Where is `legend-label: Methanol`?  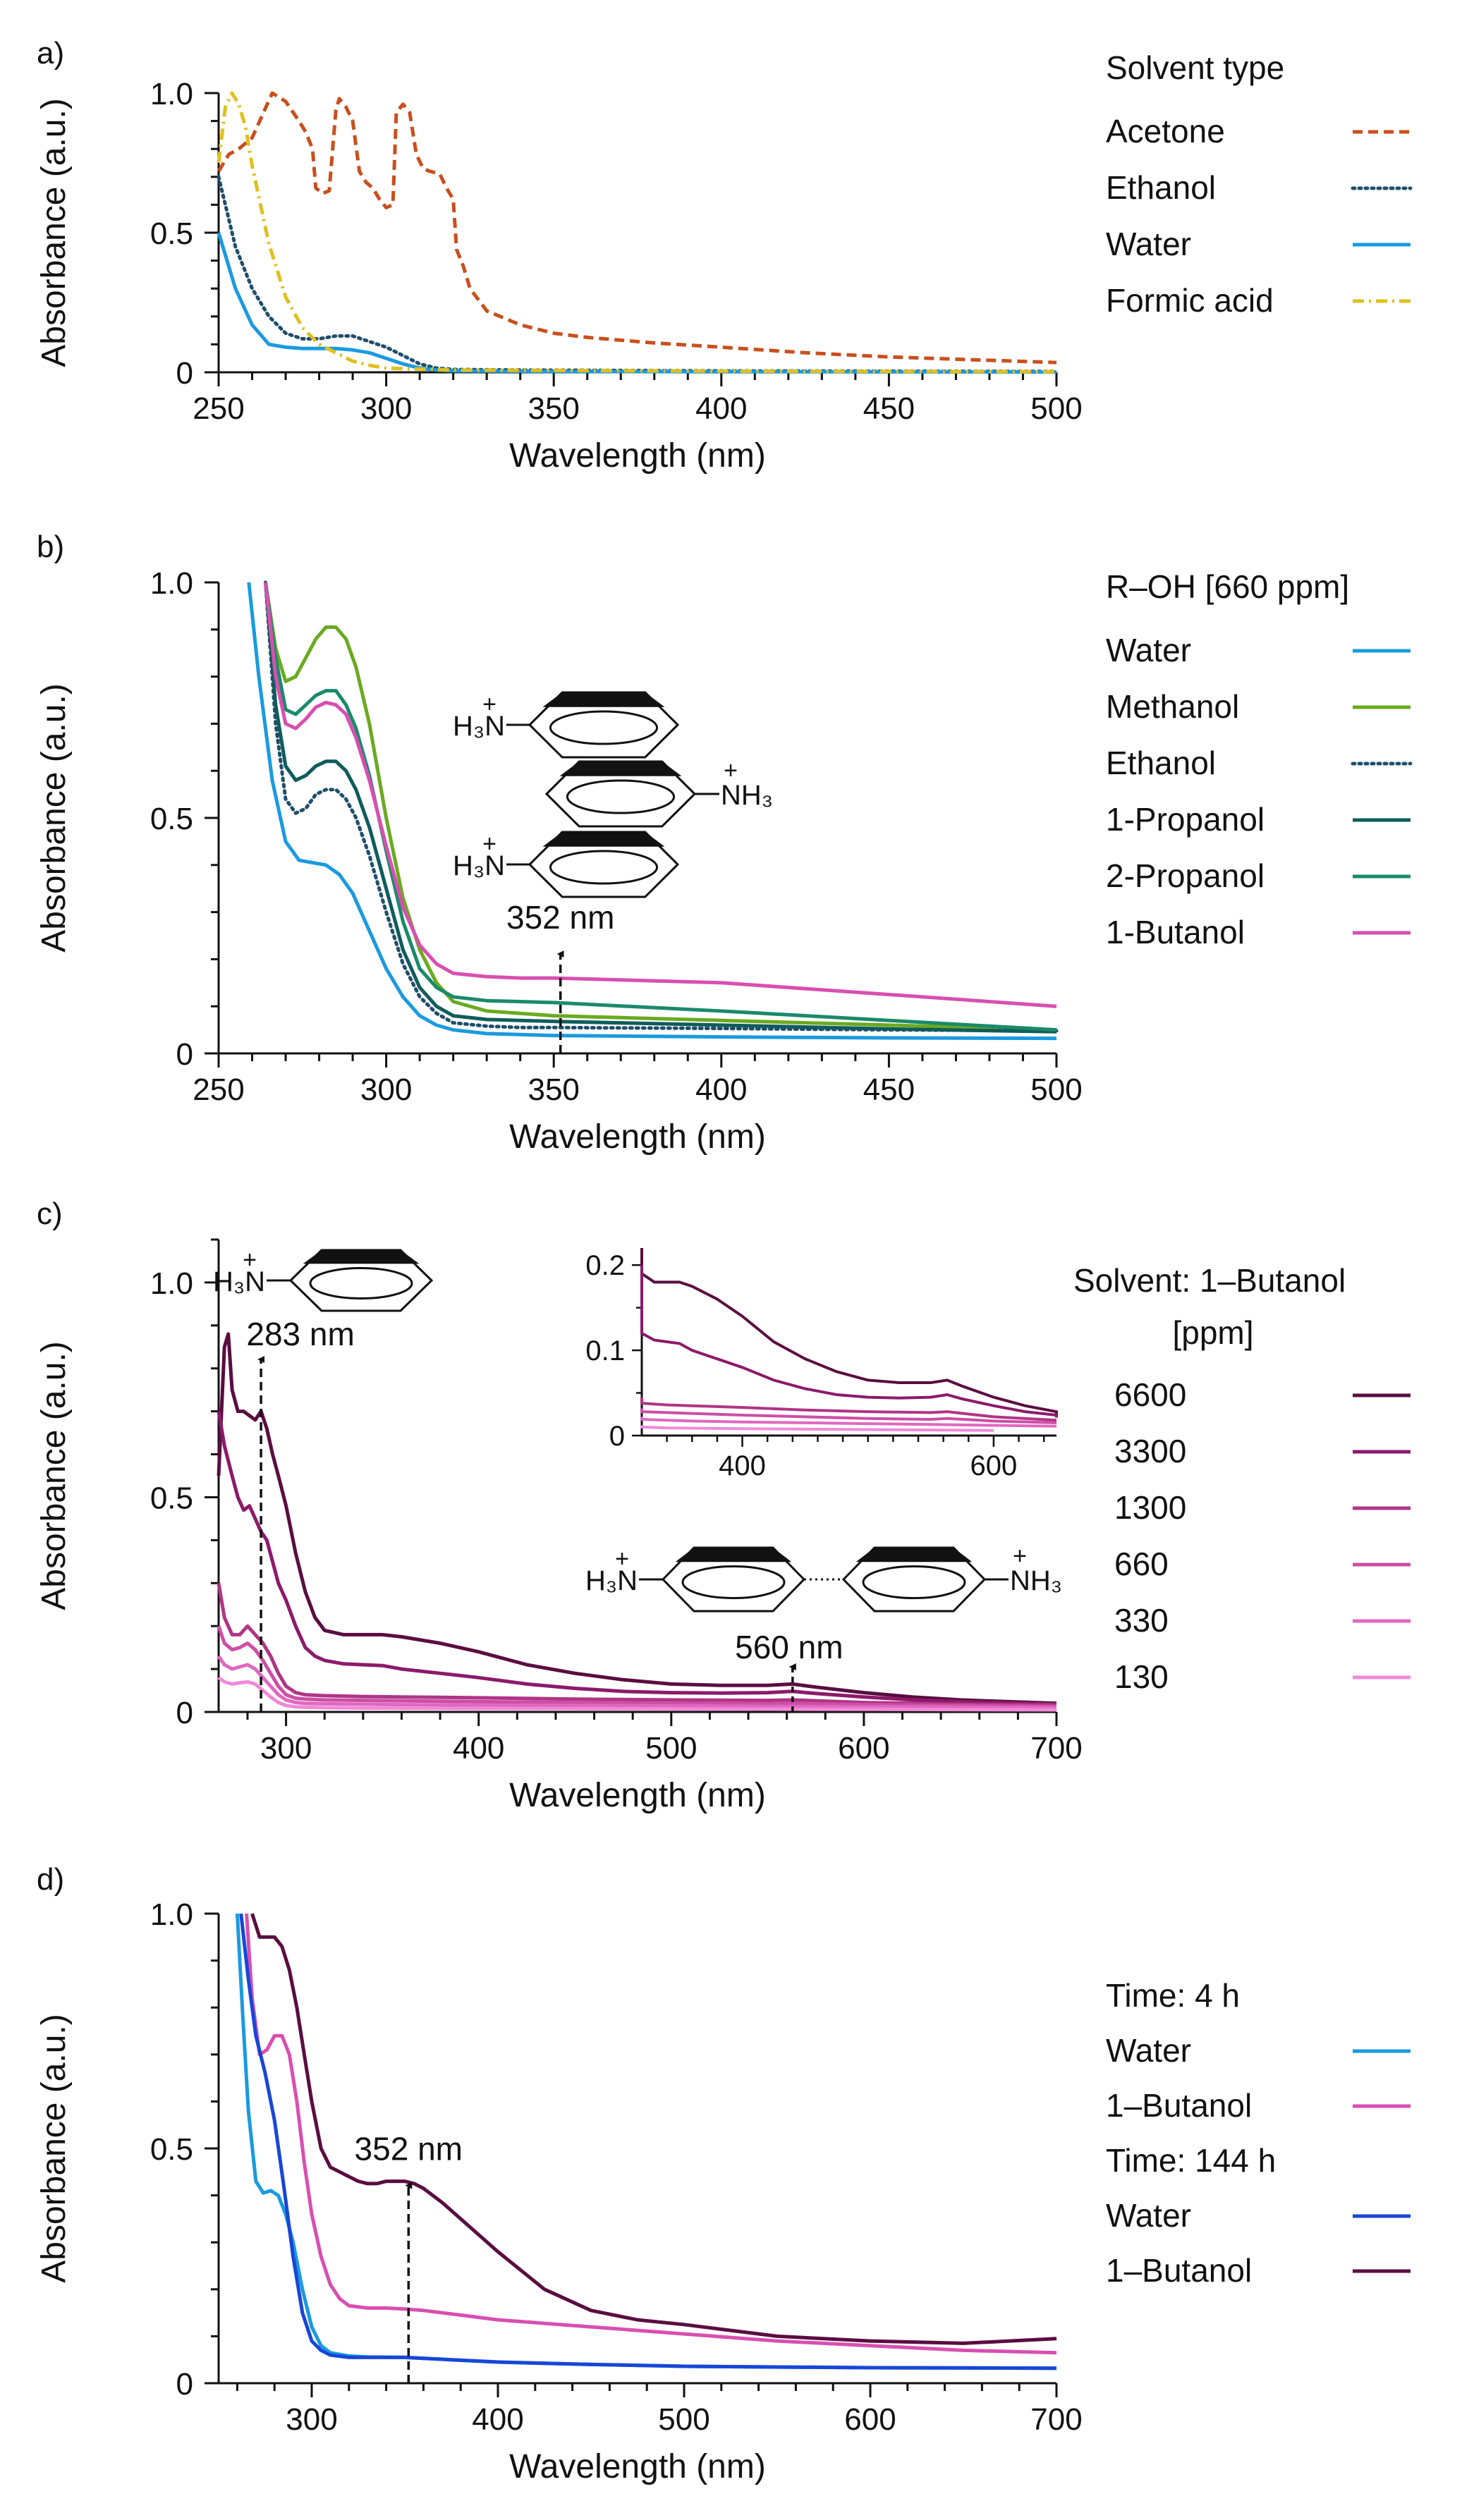 legend-label: Methanol is located at coordinates (1172, 706).